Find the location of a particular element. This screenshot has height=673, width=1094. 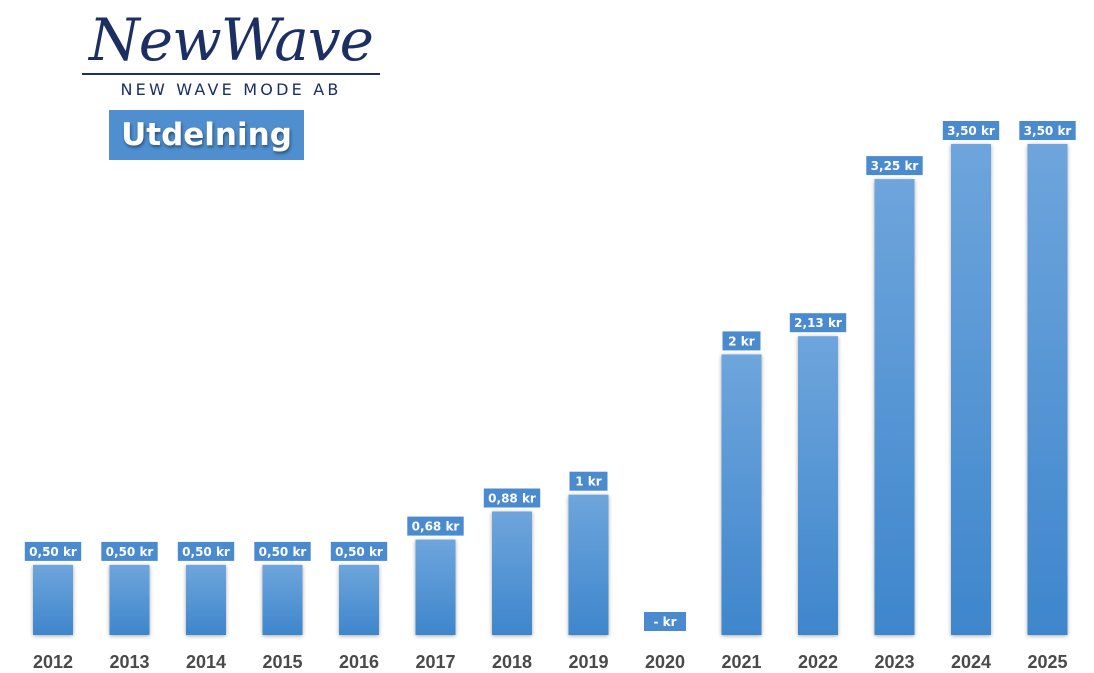

data-label-2021: 2 kr is located at coordinates (741, 341).